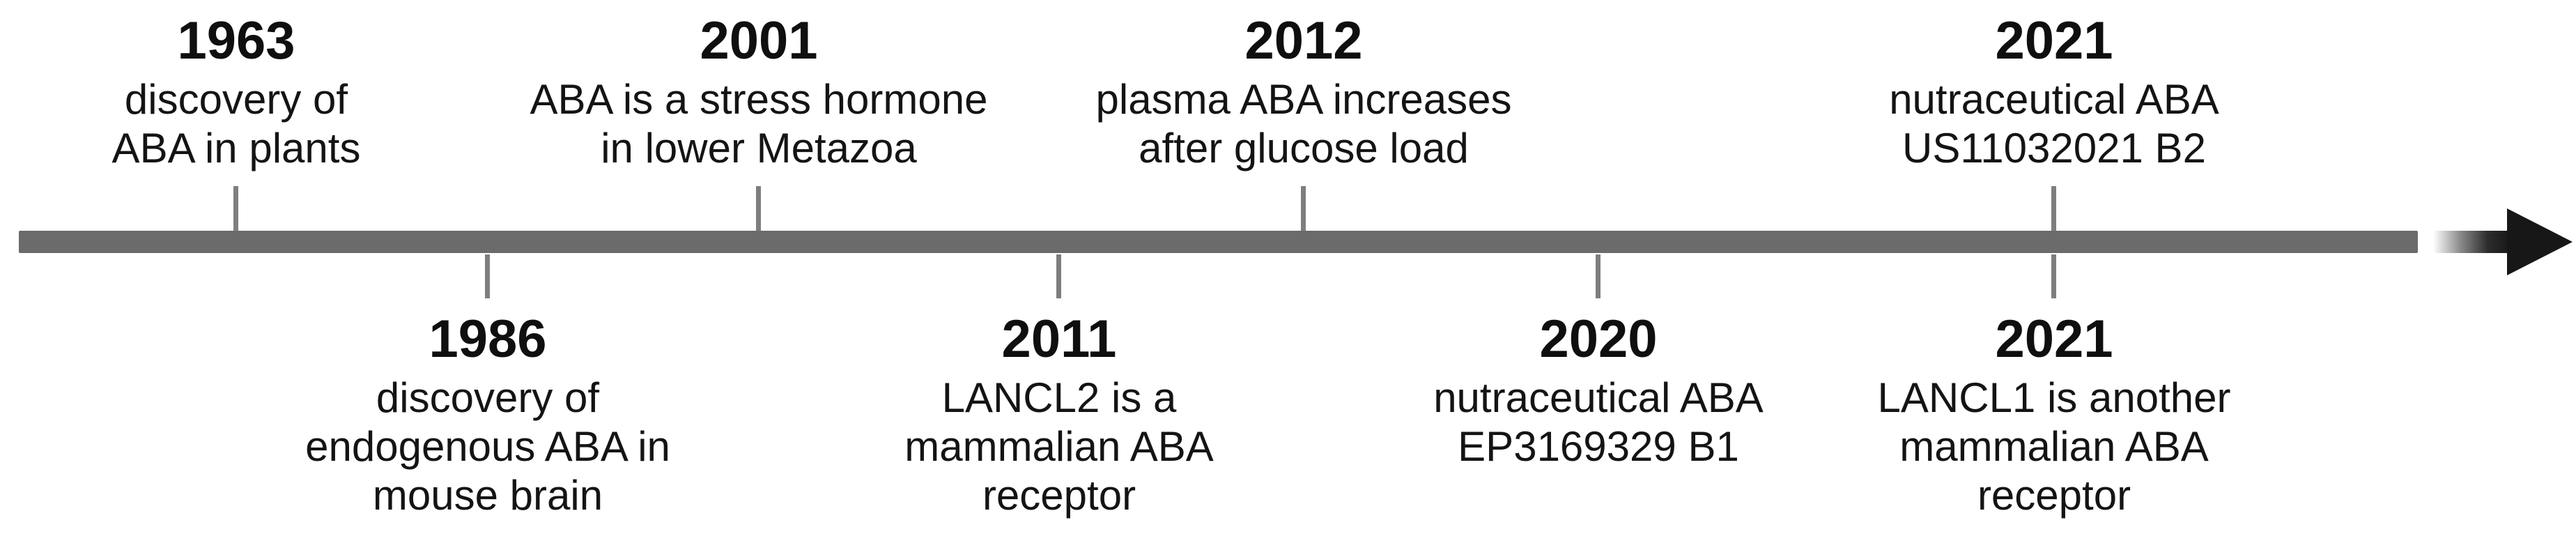 This screenshot has width=2576, height=550. Describe the element at coordinates (487, 276) in the screenshot. I see `tick-1986` at that location.